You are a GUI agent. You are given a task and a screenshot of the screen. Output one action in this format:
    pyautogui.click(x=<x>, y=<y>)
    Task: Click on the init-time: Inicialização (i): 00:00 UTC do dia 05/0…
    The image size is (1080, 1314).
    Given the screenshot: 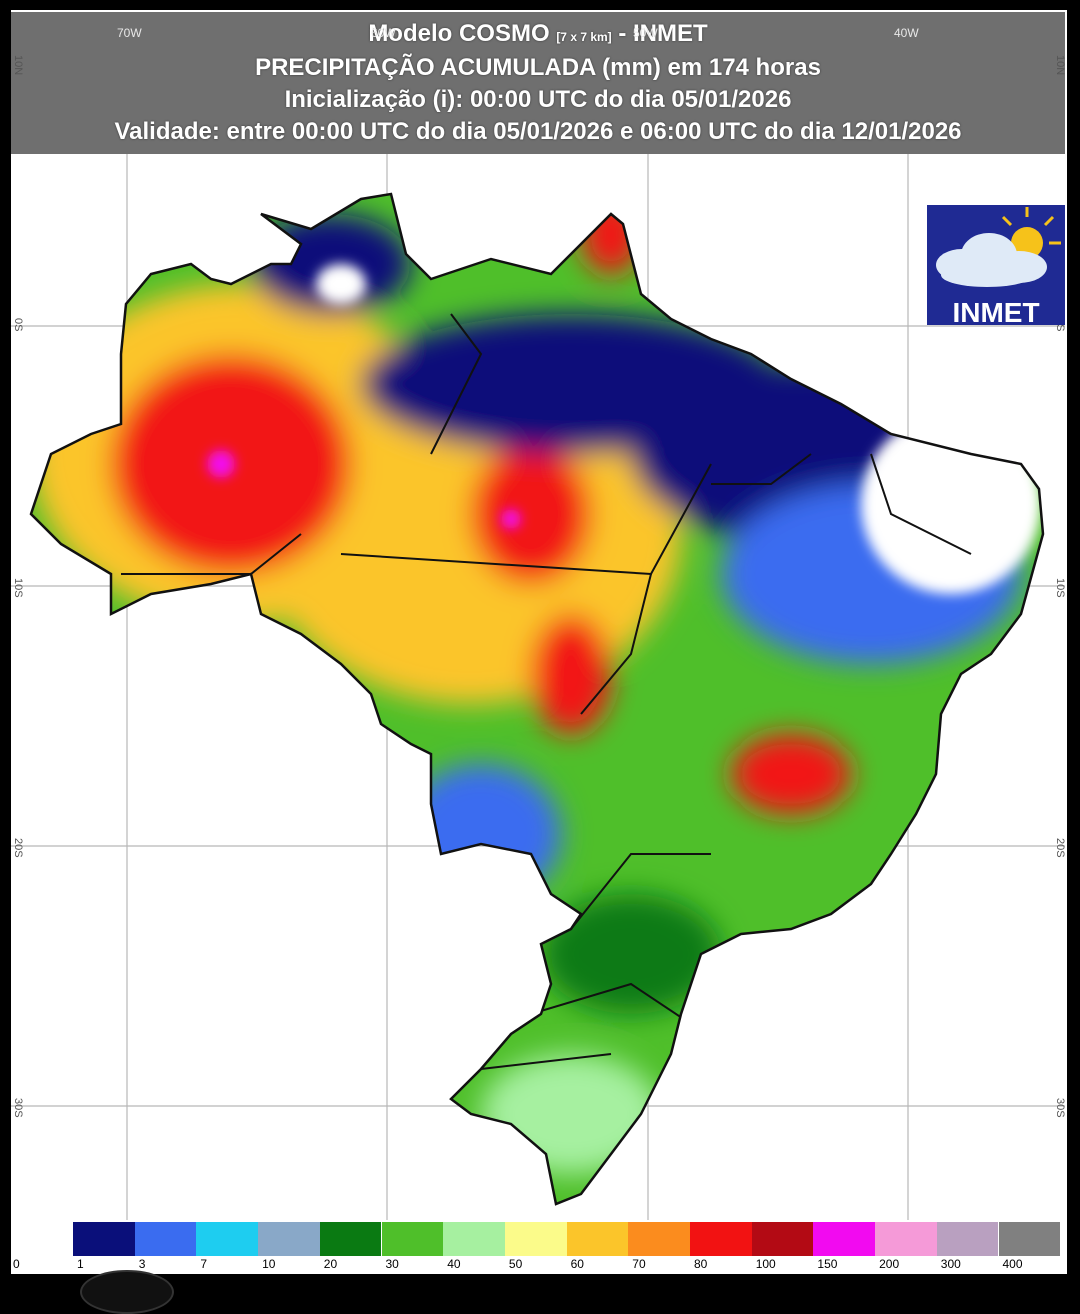 What is the action you would take?
    pyautogui.click(x=538, y=99)
    